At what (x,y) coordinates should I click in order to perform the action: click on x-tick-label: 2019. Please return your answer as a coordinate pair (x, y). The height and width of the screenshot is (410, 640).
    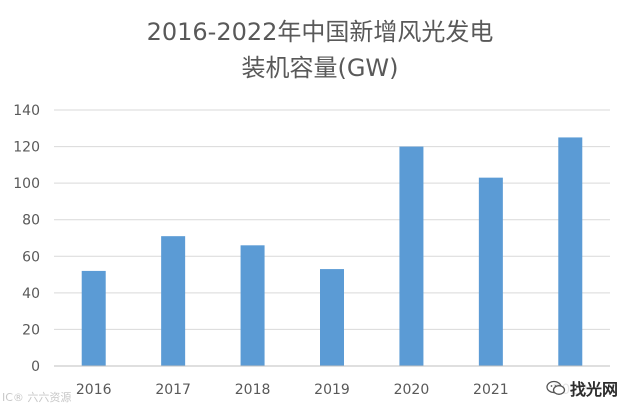
    Looking at the image, I should click on (332, 390).